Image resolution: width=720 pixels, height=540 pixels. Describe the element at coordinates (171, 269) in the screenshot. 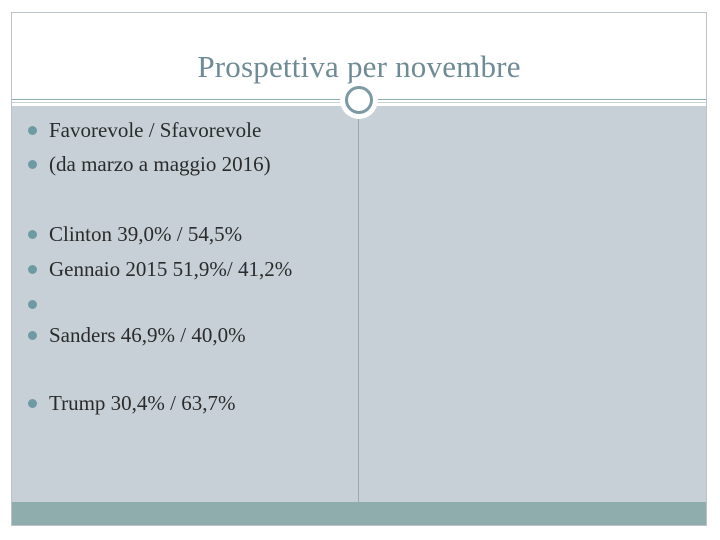

I see `bullet-text: Gennaio 2015 51,9%/ 41,2%` at that location.